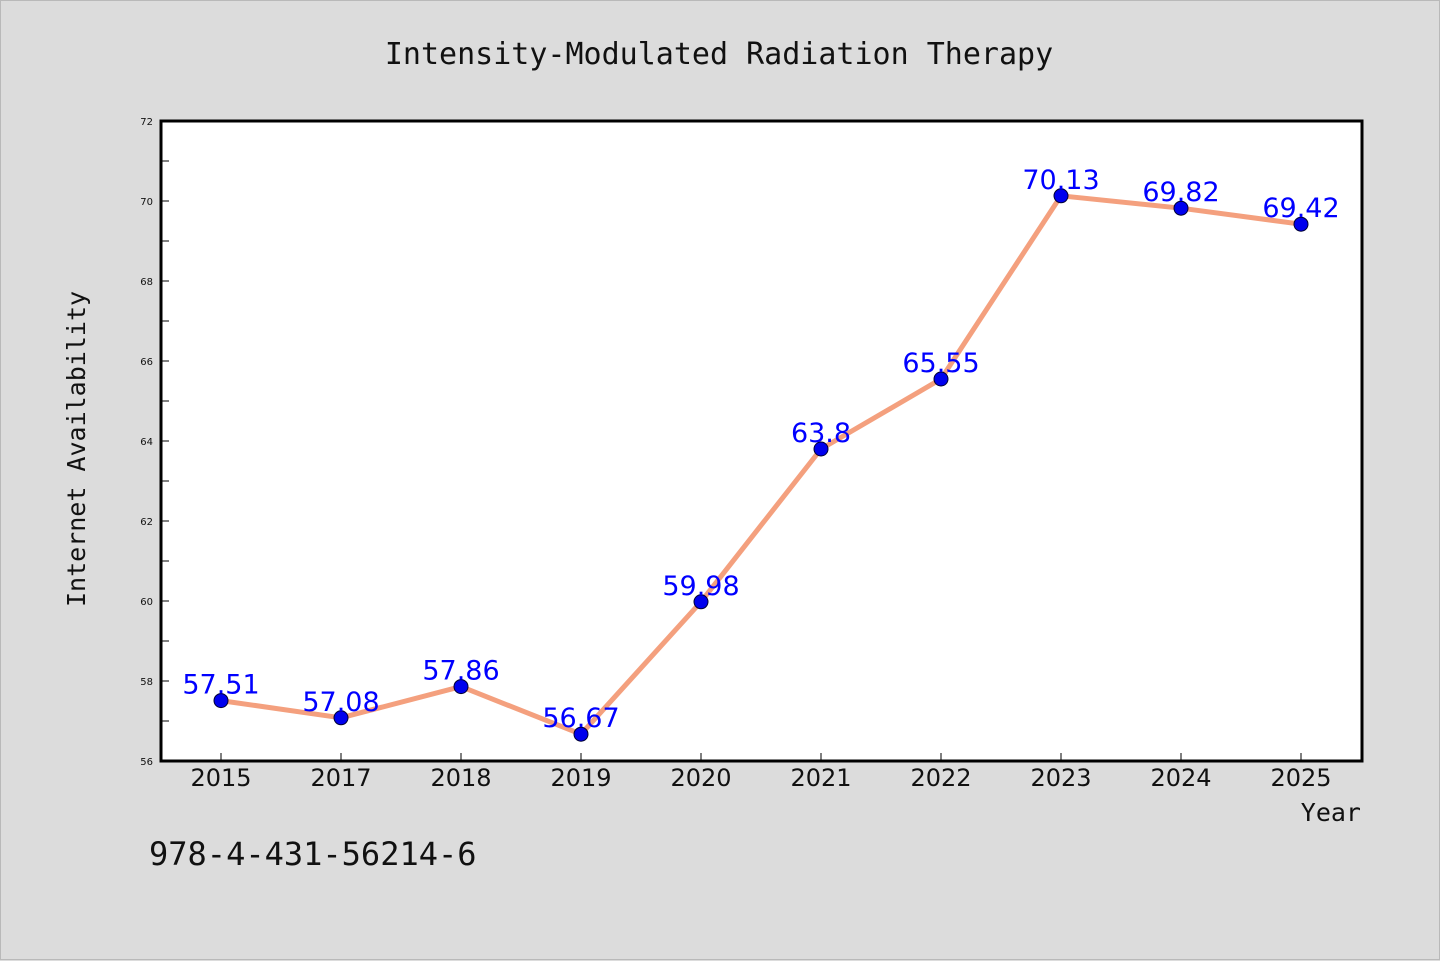  I want to click on data-label: 57.86, so click(460, 671).